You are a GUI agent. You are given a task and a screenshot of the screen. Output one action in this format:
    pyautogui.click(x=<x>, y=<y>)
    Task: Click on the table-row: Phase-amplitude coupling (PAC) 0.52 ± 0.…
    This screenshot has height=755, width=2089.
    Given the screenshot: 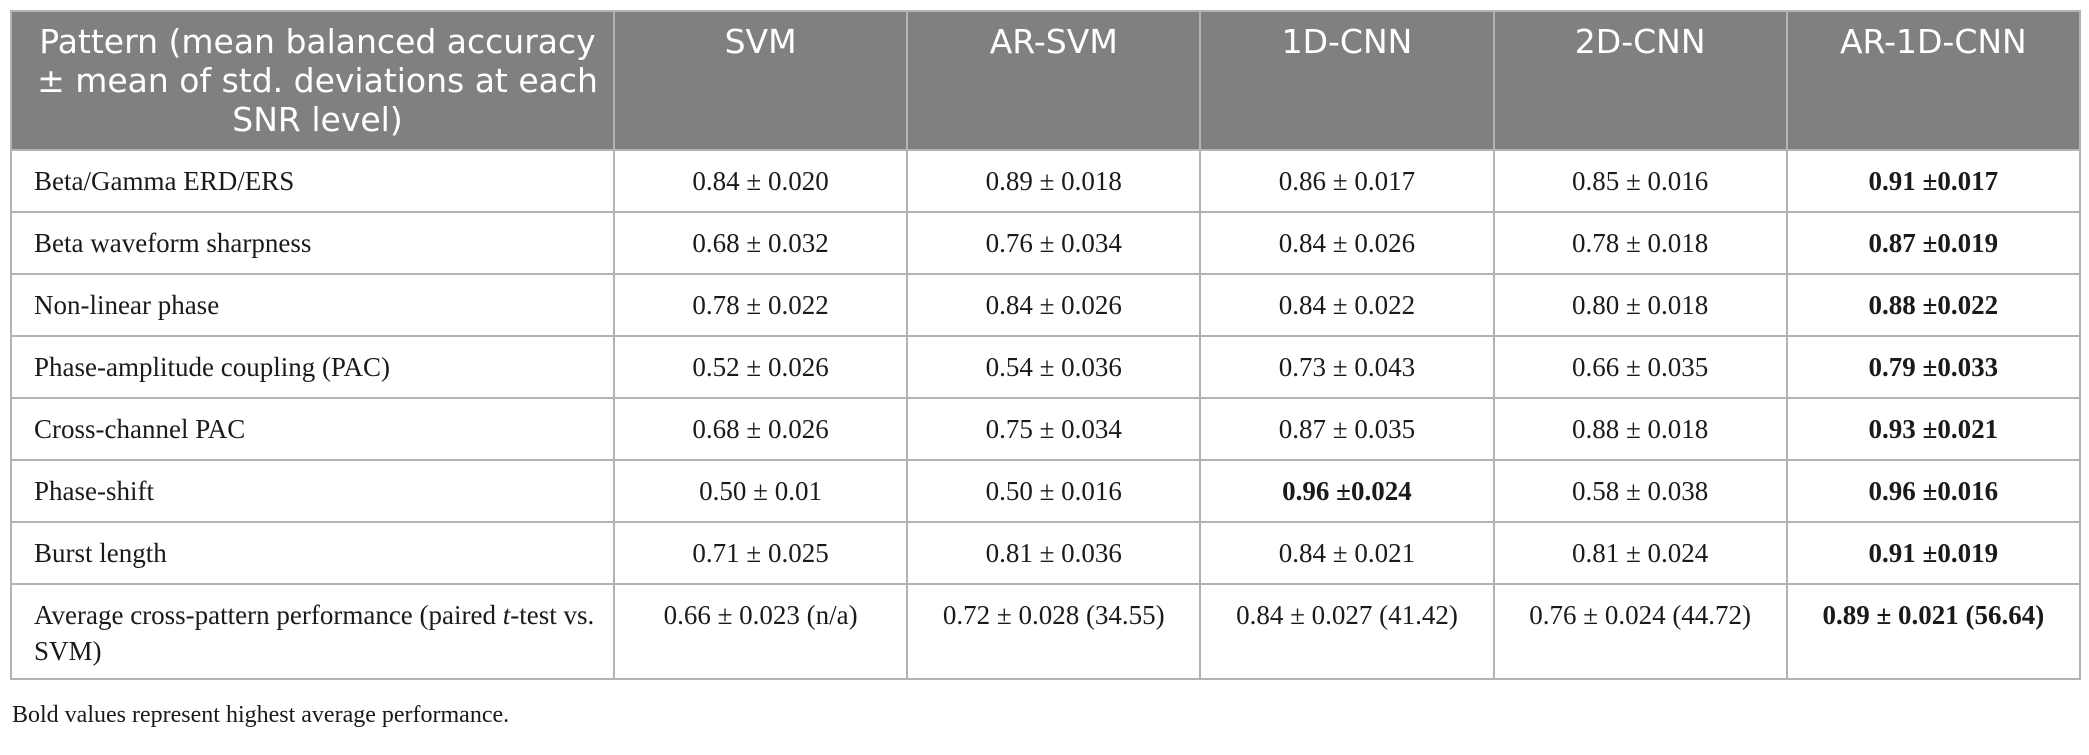 What is the action you would take?
    pyautogui.click(x=1045, y=367)
    